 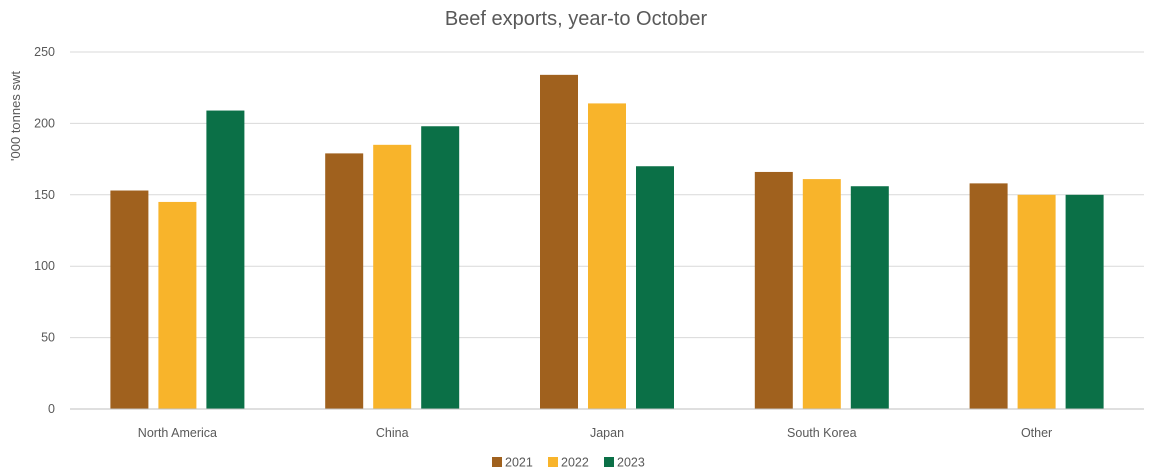 I want to click on chart-title: Beef exports, year-to October, so click(x=576, y=19).